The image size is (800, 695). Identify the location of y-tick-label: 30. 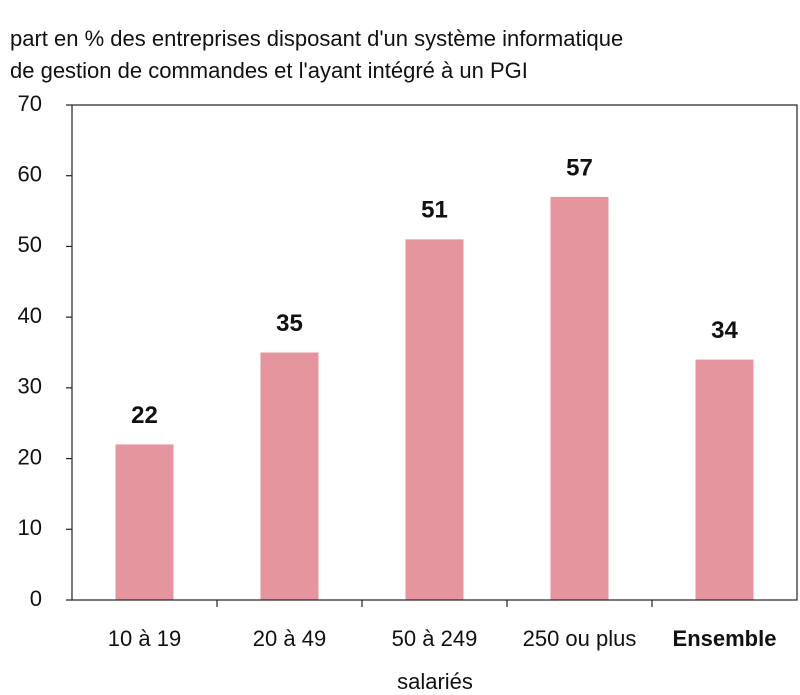
(30, 386).